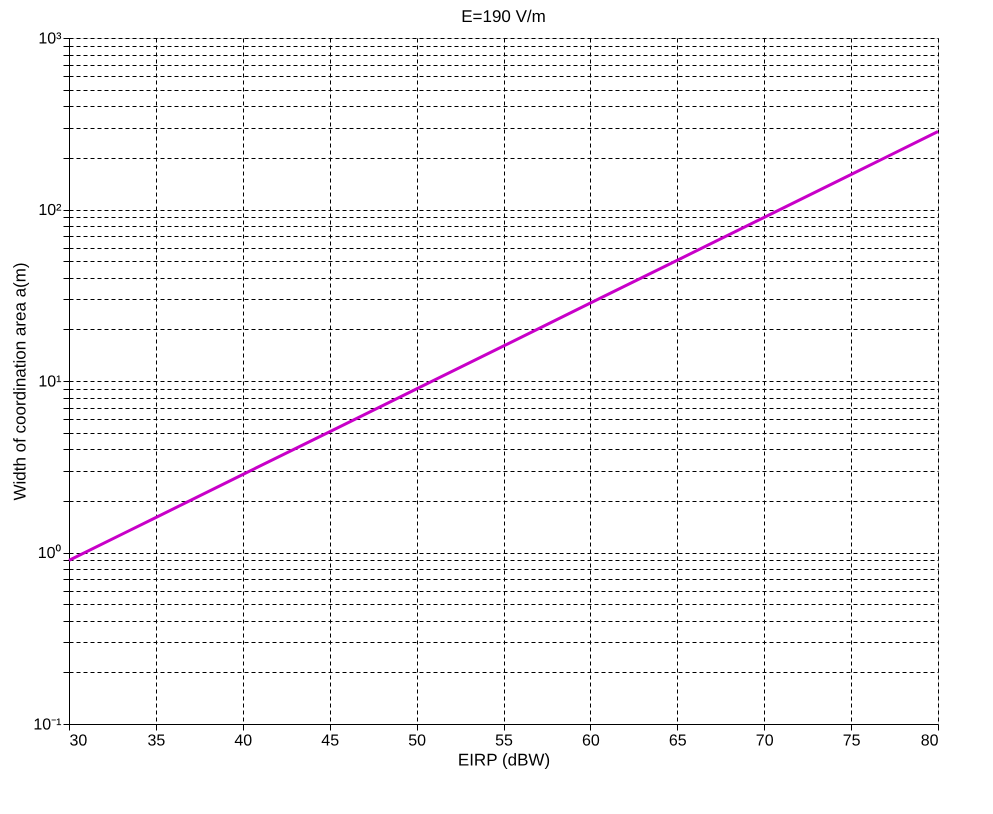 This screenshot has width=993, height=814. What do you see at coordinates (50, 39) in the screenshot?
I see `y-tick-label: 10³` at bounding box center [50, 39].